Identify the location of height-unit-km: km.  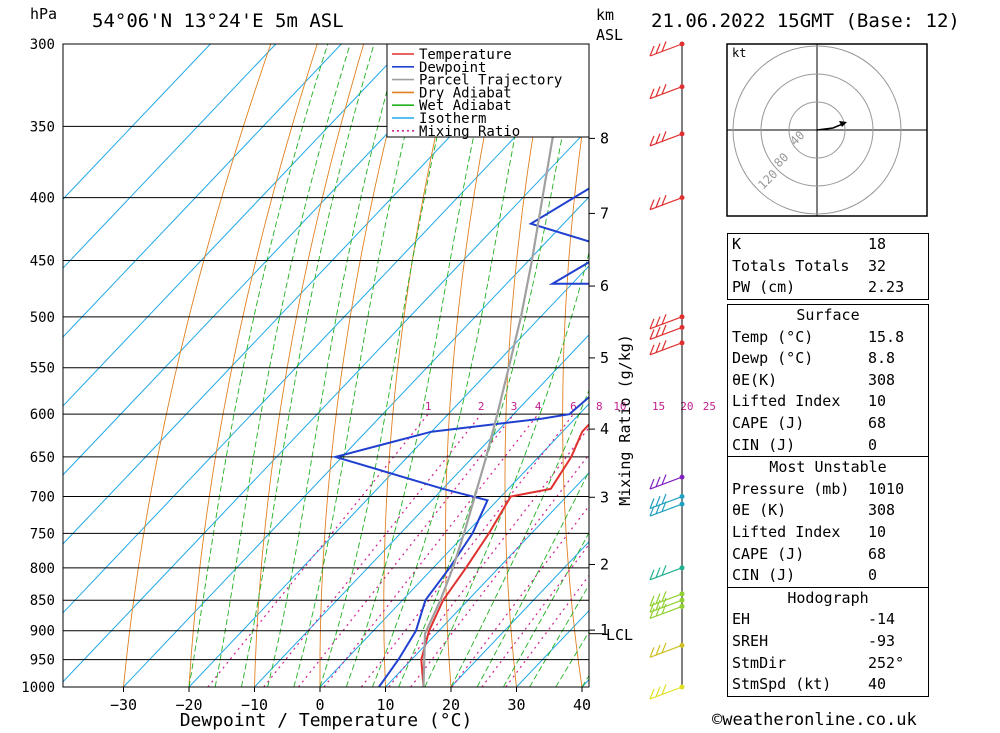
(605, 15).